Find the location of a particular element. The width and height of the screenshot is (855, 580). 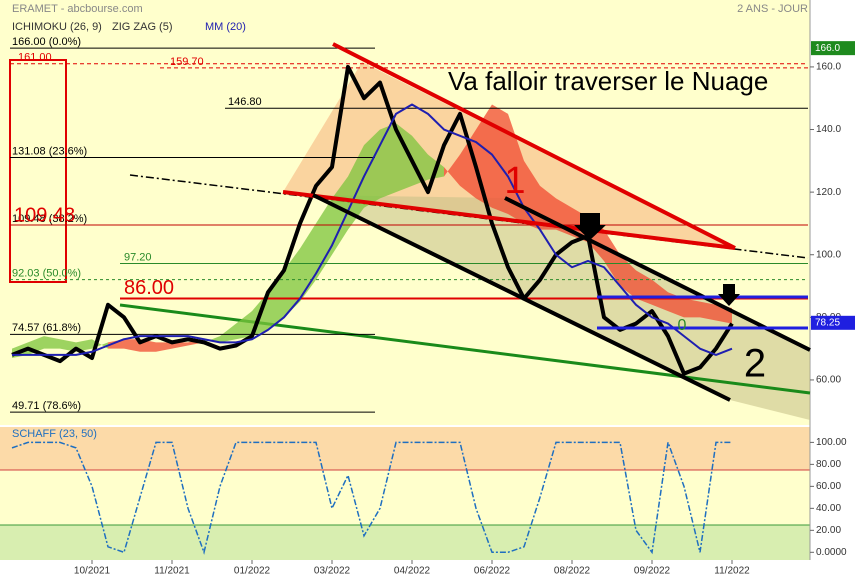

level-label: 92.03 (50.0%) is located at coordinates (46, 274).